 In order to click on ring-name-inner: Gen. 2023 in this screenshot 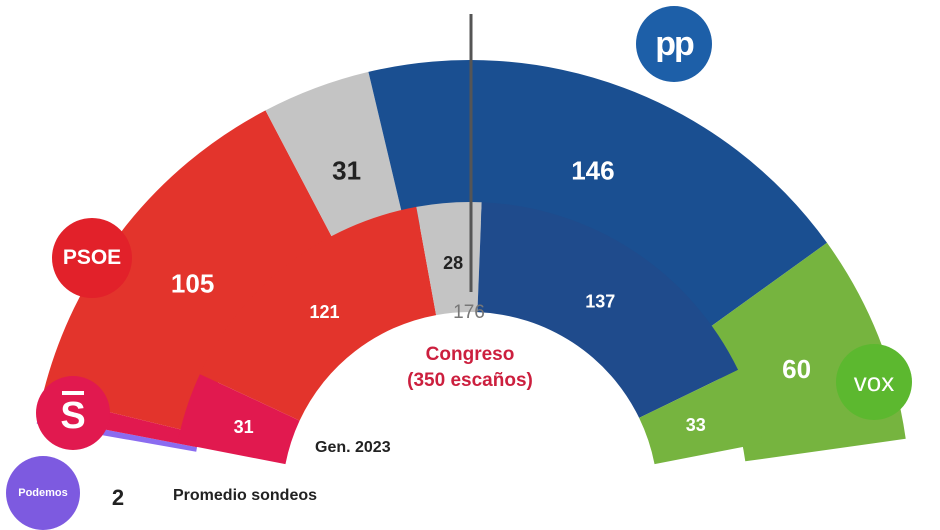, I will do `click(353, 447)`.